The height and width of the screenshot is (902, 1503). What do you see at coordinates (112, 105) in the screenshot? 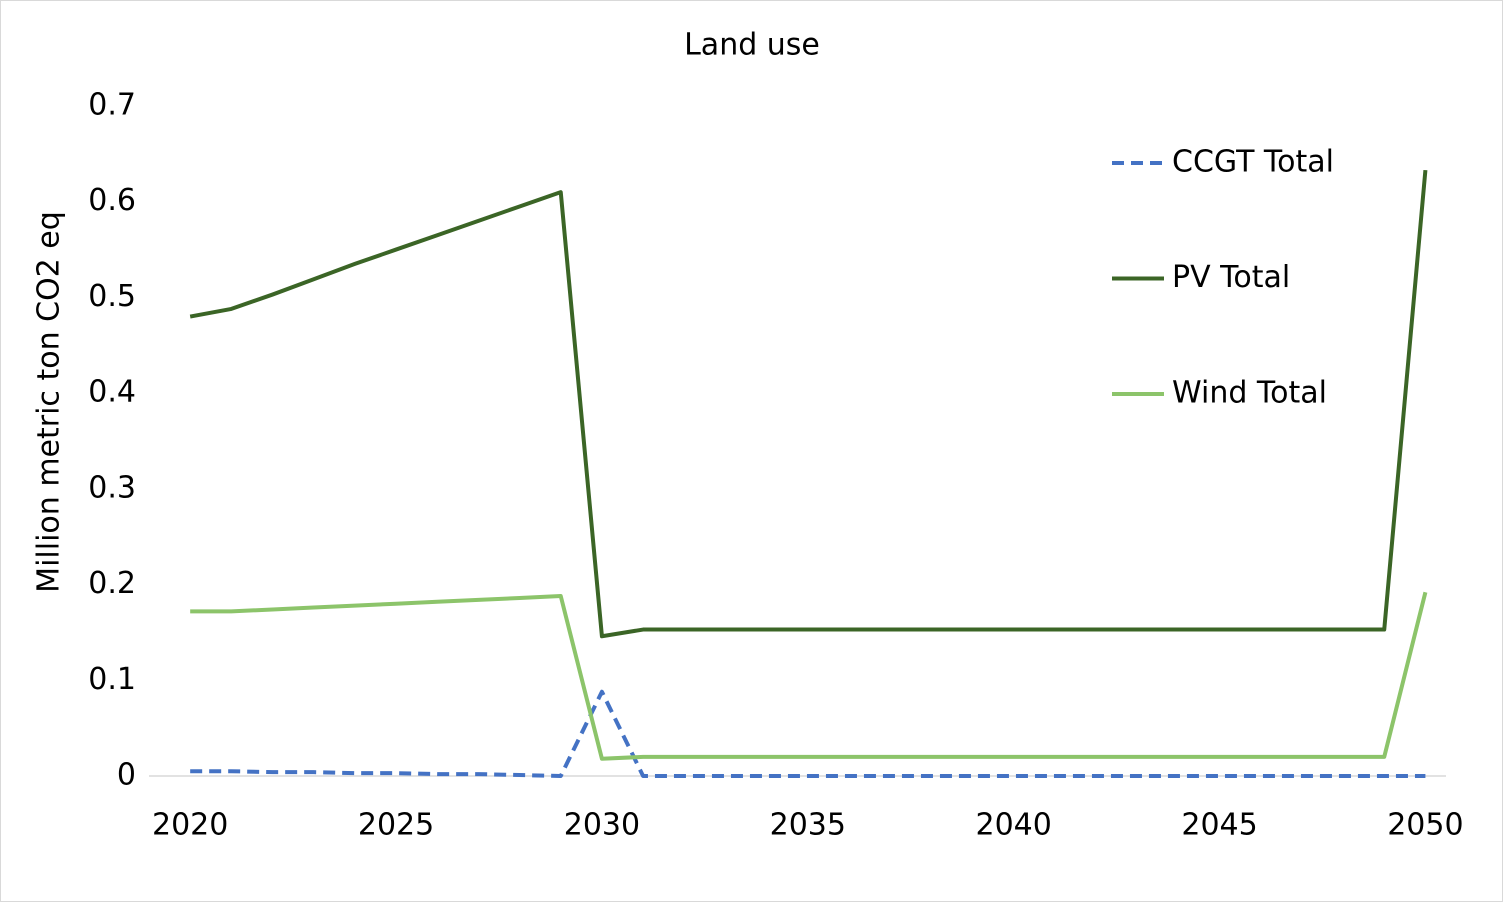
I see `y-tick-label: 0.7` at bounding box center [112, 105].